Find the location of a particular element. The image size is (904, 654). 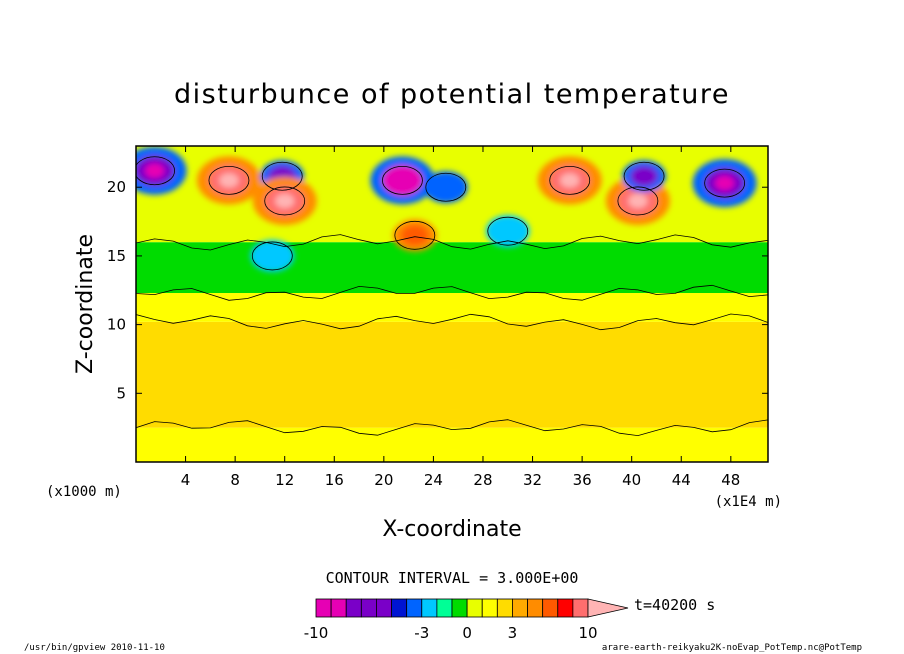

y-tick-label: 5 is located at coordinates (121, 393).